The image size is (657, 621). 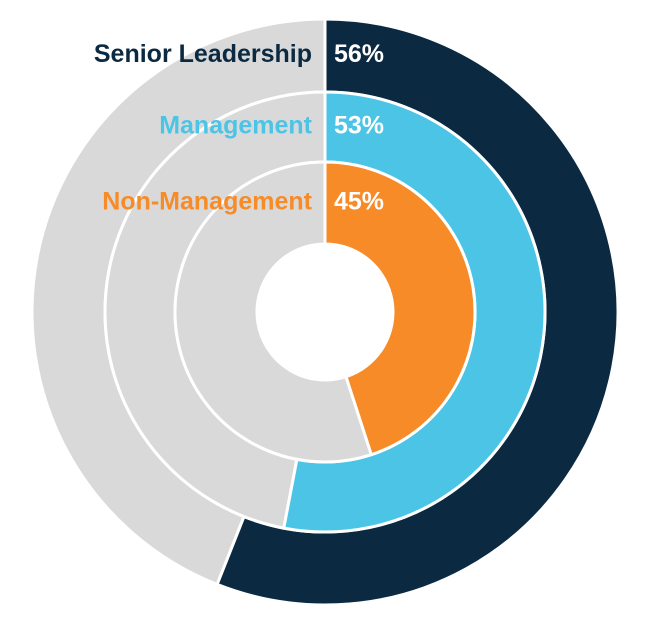 What do you see at coordinates (235, 126) in the screenshot?
I see `category-label: Management` at bounding box center [235, 126].